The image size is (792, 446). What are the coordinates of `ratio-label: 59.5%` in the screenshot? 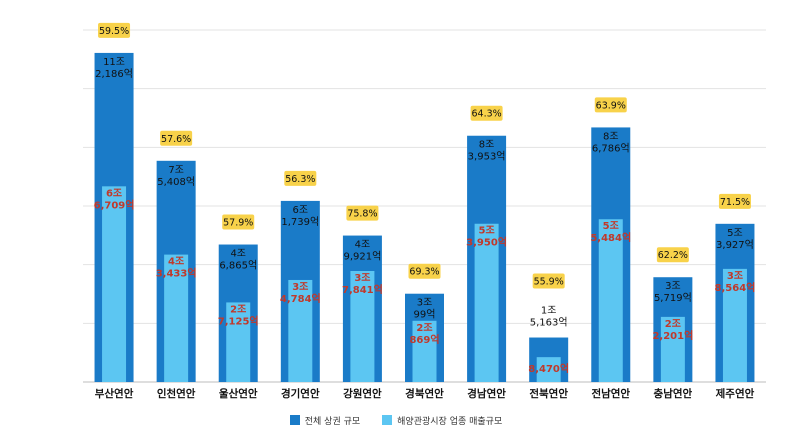 It's located at (114, 31).